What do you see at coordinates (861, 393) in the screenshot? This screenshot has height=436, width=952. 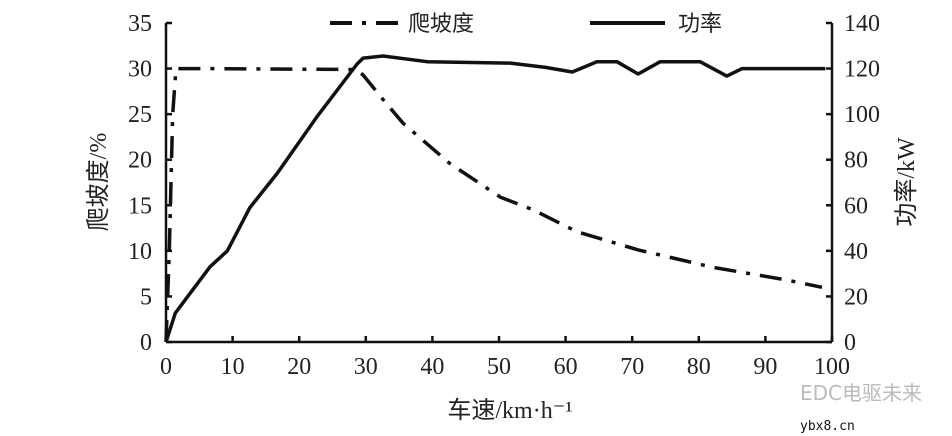 I see `watermark: EDC电驱未来` at bounding box center [861, 393].